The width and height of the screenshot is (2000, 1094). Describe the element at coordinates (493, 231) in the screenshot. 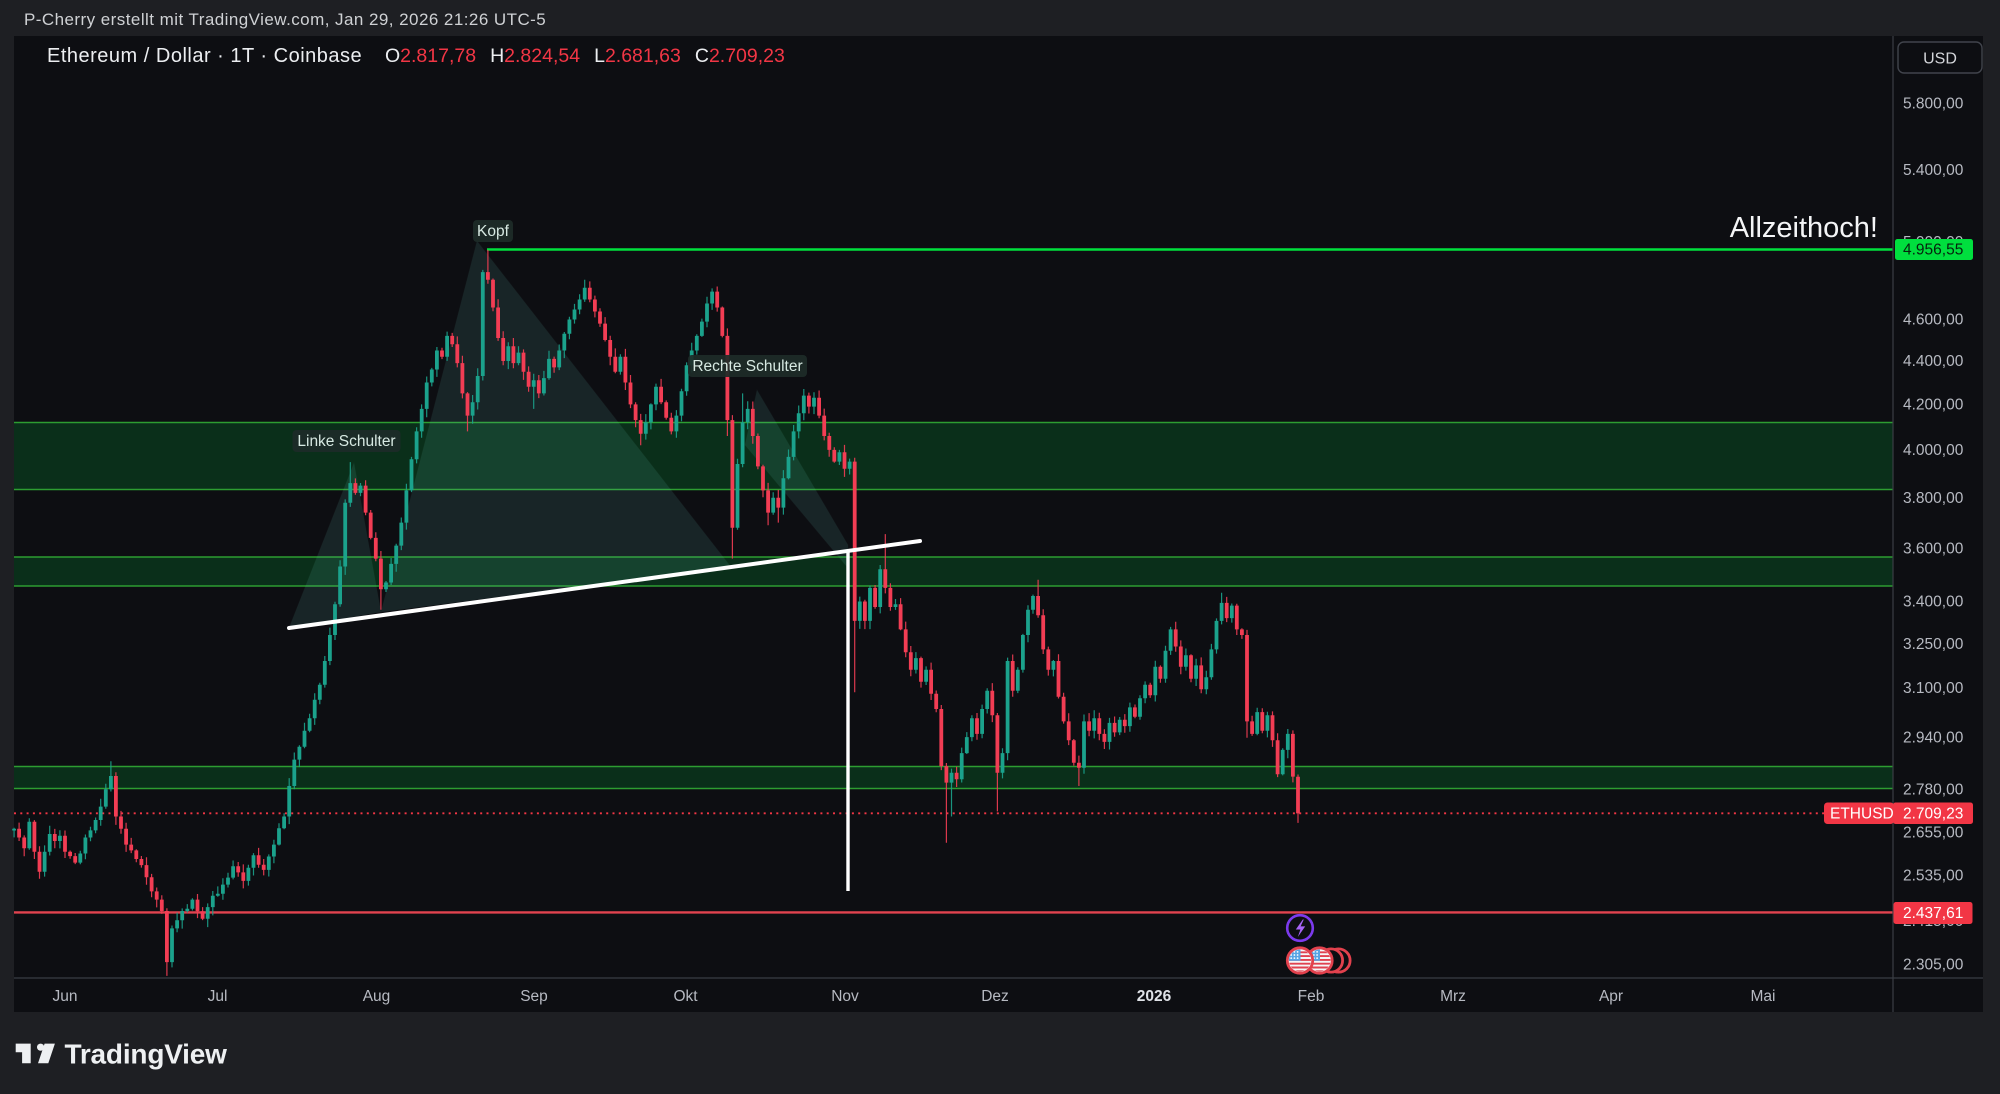

I see `svg-text: Kopf` at that location.